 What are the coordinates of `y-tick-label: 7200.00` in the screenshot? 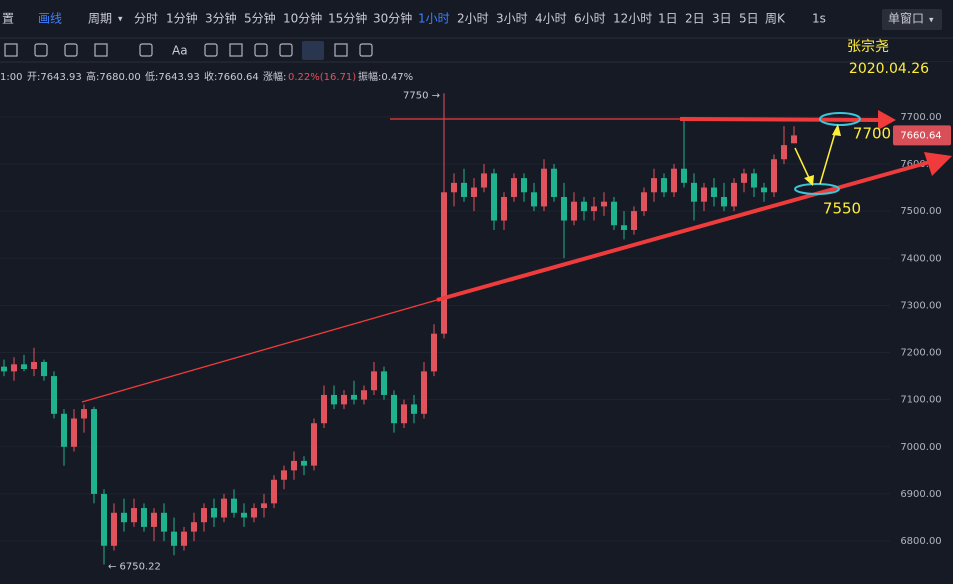 It's located at (920, 353).